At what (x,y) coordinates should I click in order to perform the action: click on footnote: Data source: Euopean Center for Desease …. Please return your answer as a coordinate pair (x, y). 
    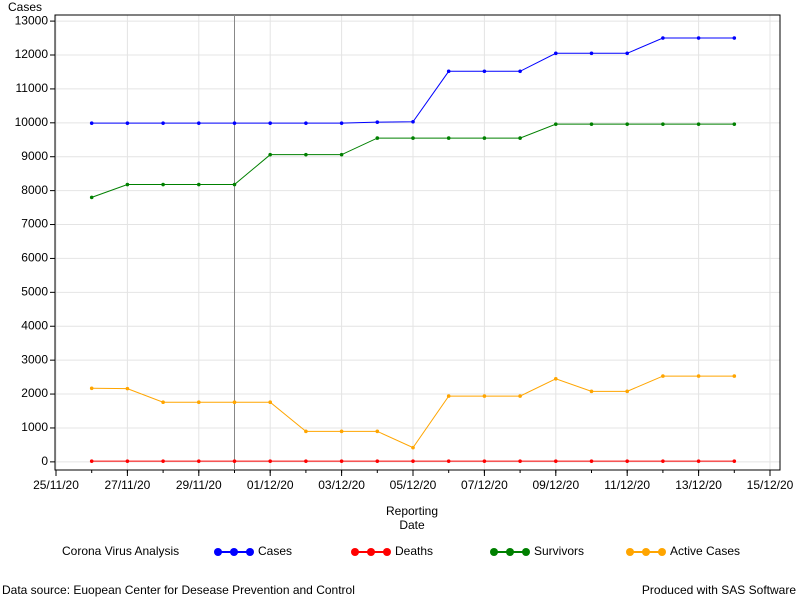
    Looking at the image, I should click on (178, 590).